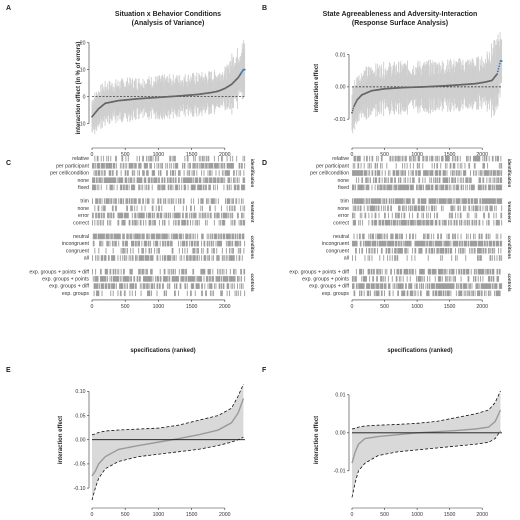 The height and width of the screenshot is (520, 520). What do you see at coordinates (317, 440) in the screenshot?
I see `panel-f-ylabel: interaction effect` at bounding box center [317, 440].